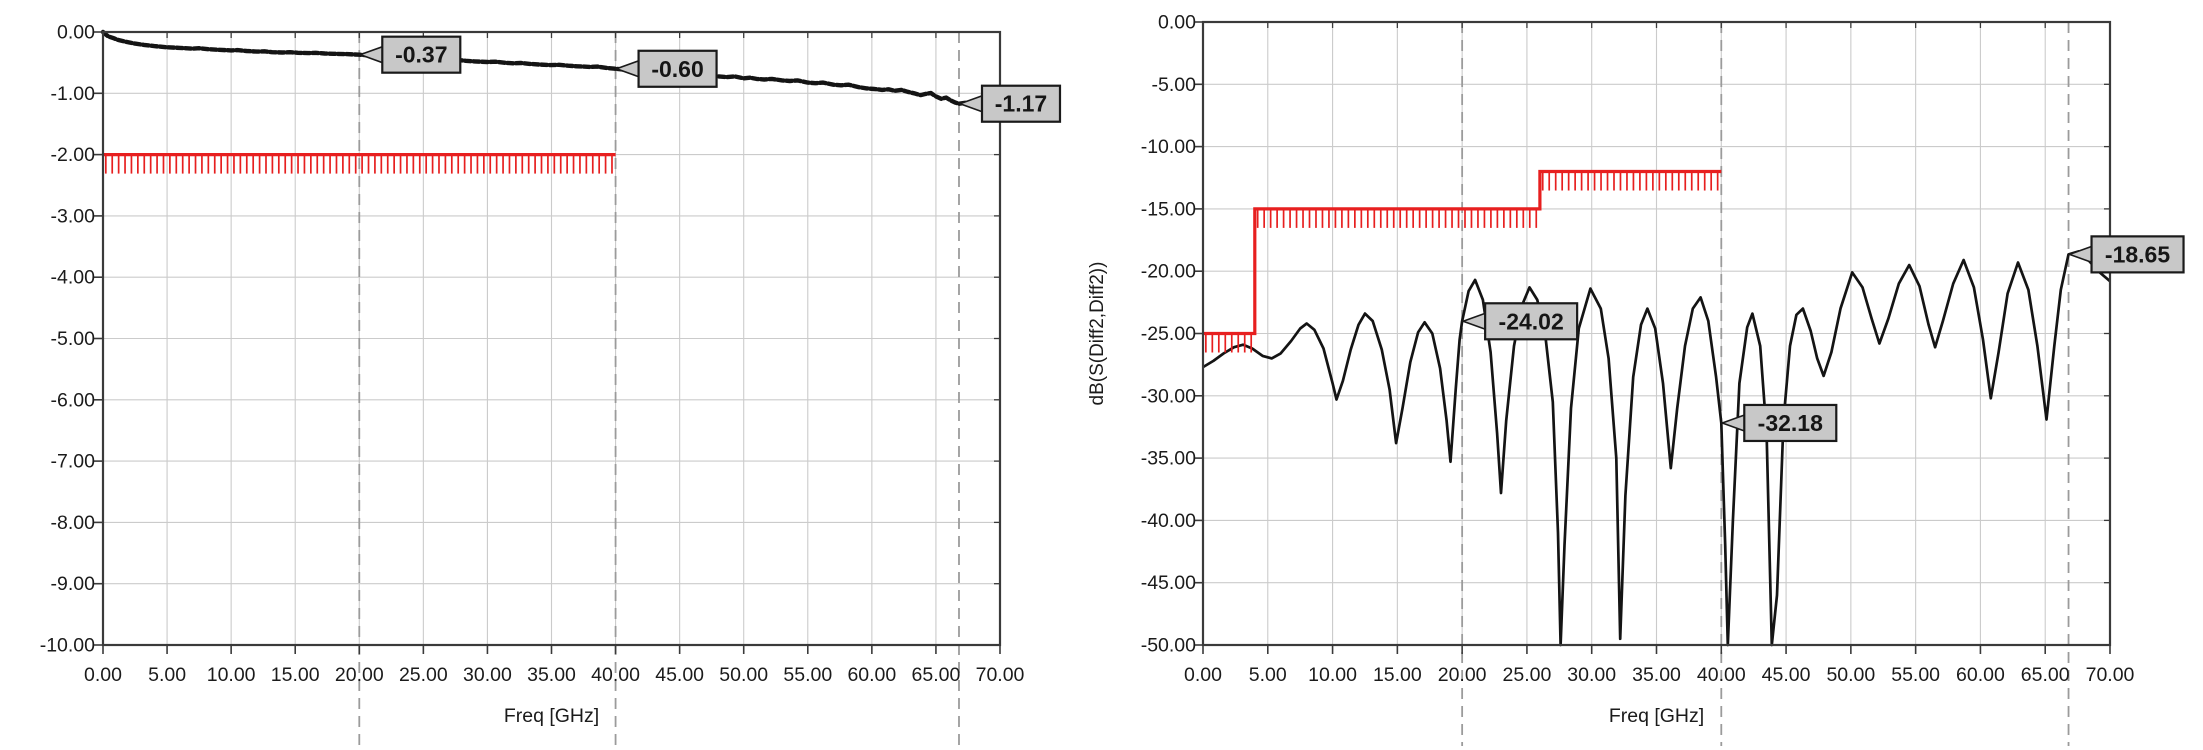 The height and width of the screenshot is (750, 2203). Describe the element at coordinates (73, 462) in the screenshot. I see `y-tick-label: -7.00` at that location.